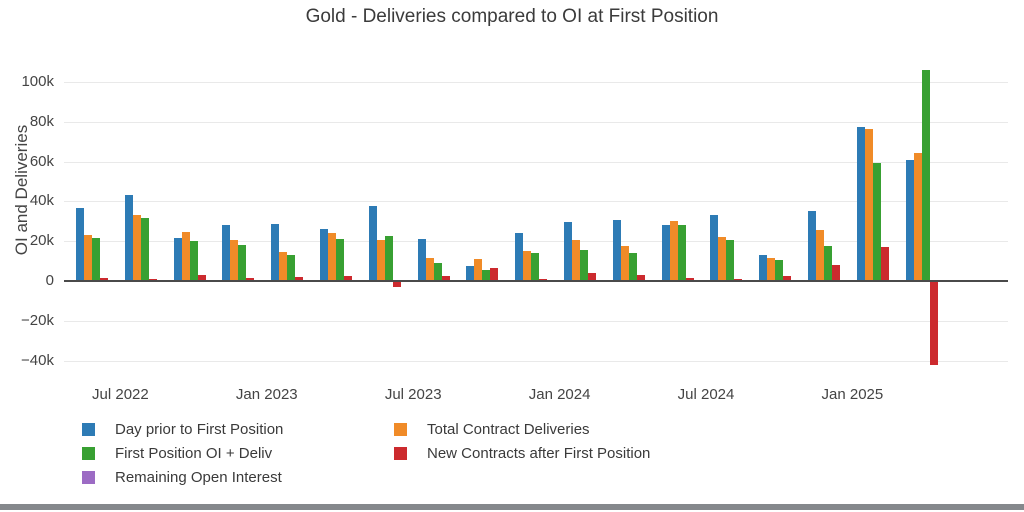  What do you see at coordinates (266, 394) in the screenshot?
I see `x-tick-label: Jan 2023` at bounding box center [266, 394].